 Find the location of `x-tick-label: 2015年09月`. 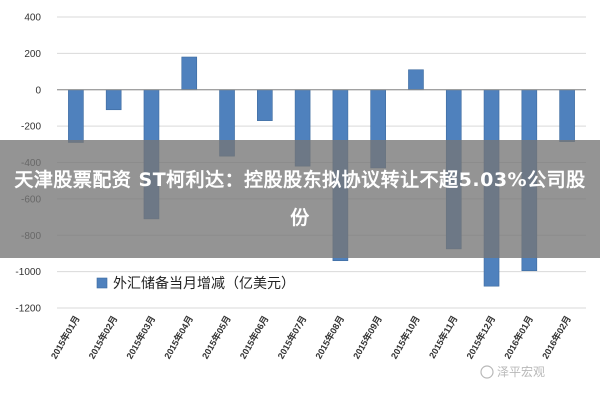

x-tick-label: 2015年09月 is located at coordinates (367, 337).